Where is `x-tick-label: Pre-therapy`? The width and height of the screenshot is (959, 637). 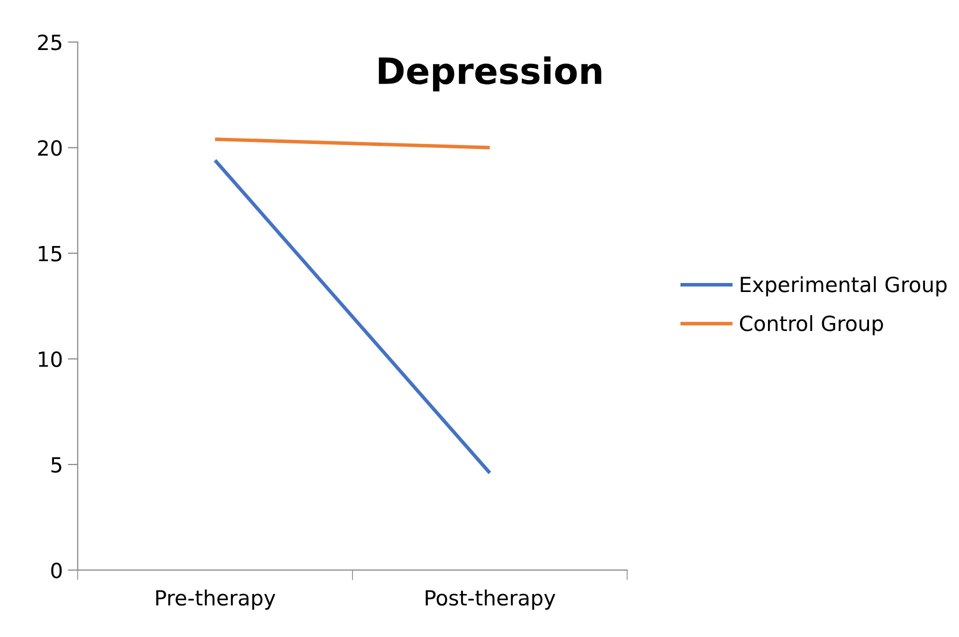 x-tick-label: Pre-therapy is located at coordinates (216, 600).